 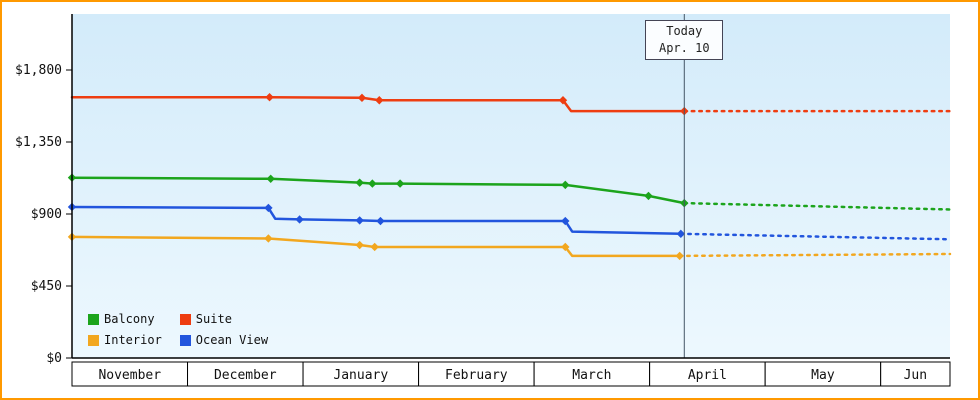 What do you see at coordinates (38, 70) in the screenshot?
I see `y-tick-label: $1,800` at bounding box center [38, 70].